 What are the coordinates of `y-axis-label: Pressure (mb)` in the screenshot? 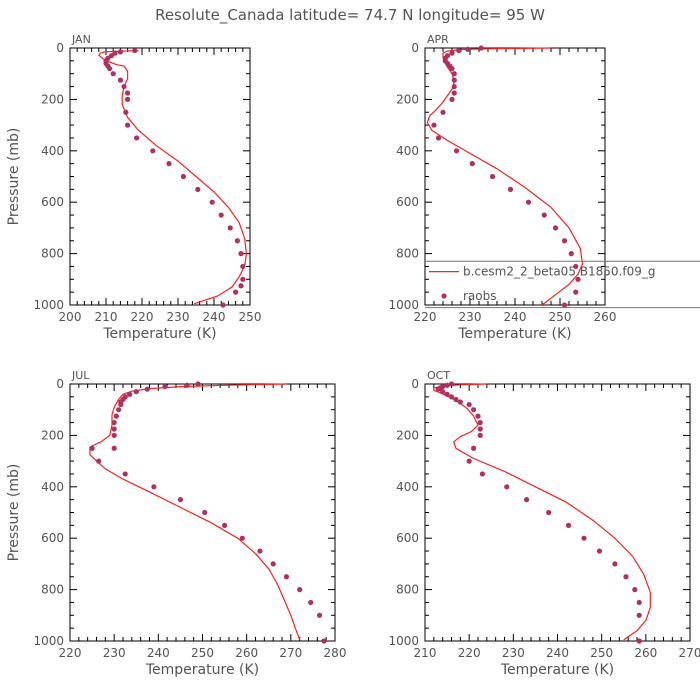 It's located at (14, 513).